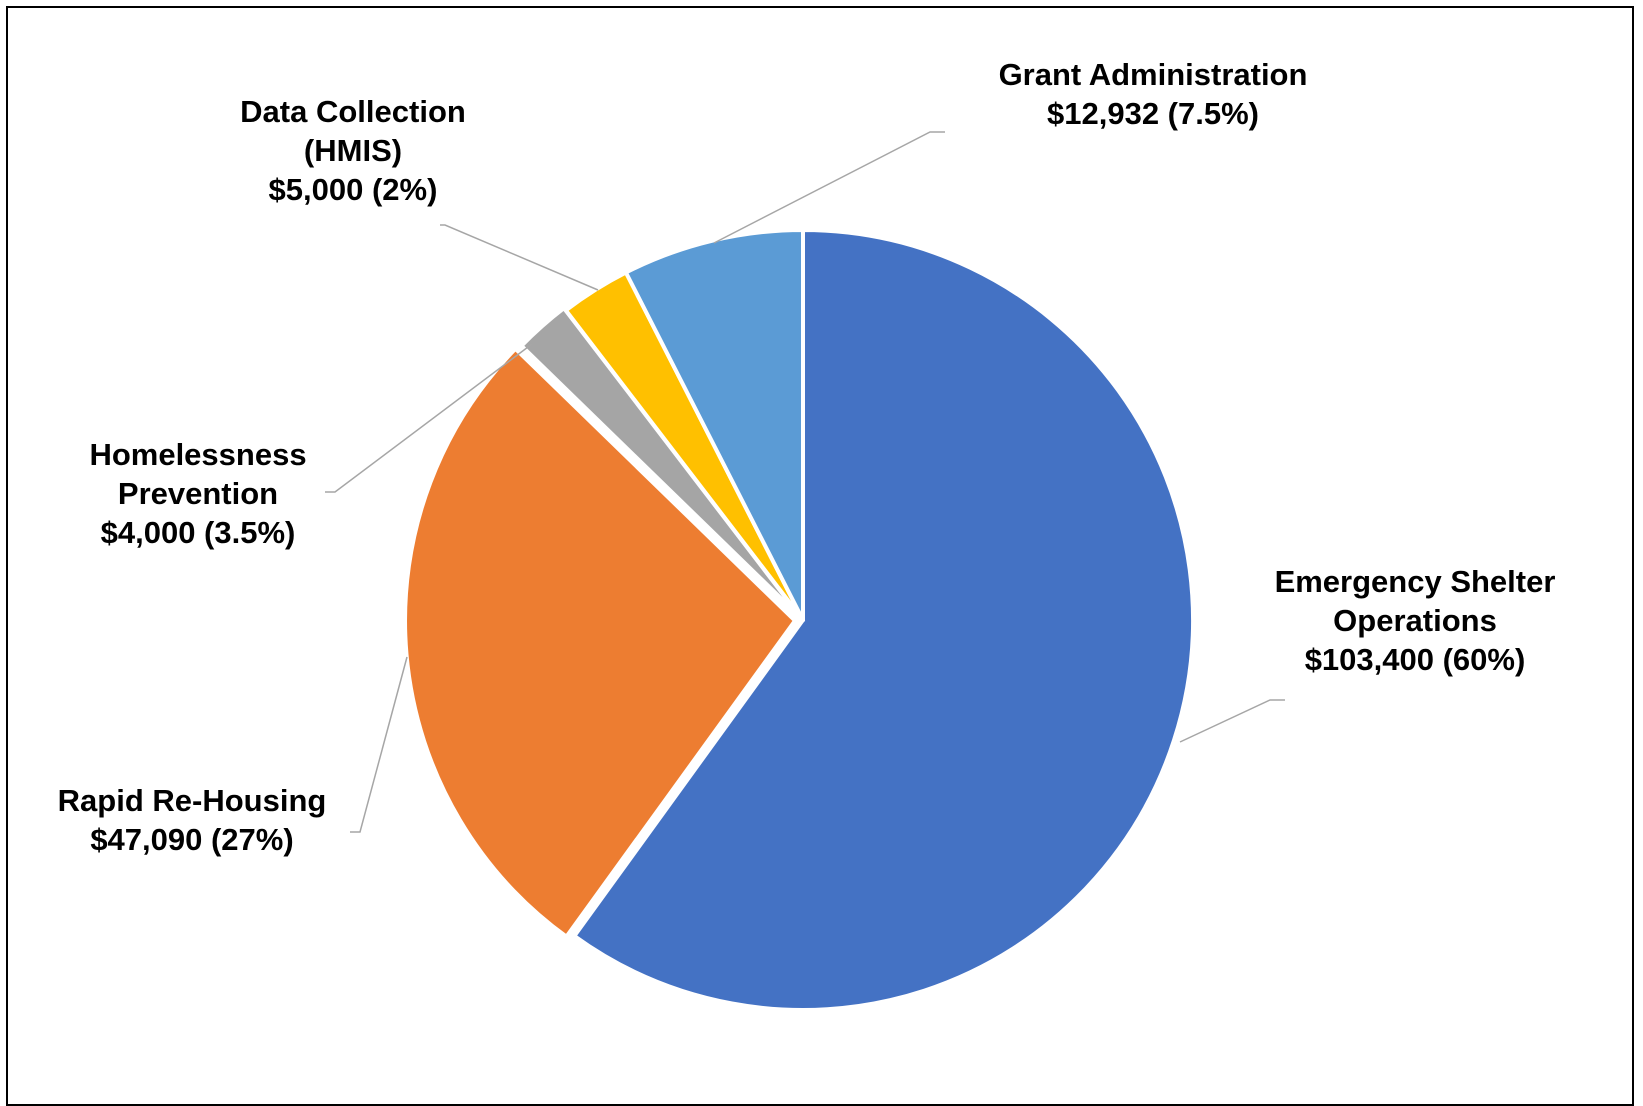 Image resolution: width=1643 pixels, height=1106 pixels. What do you see at coordinates (192, 820) in the screenshot?
I see `data-label-2: Rapid Re-Housing $47,090 (27%)` at bounding box center [192, 820].